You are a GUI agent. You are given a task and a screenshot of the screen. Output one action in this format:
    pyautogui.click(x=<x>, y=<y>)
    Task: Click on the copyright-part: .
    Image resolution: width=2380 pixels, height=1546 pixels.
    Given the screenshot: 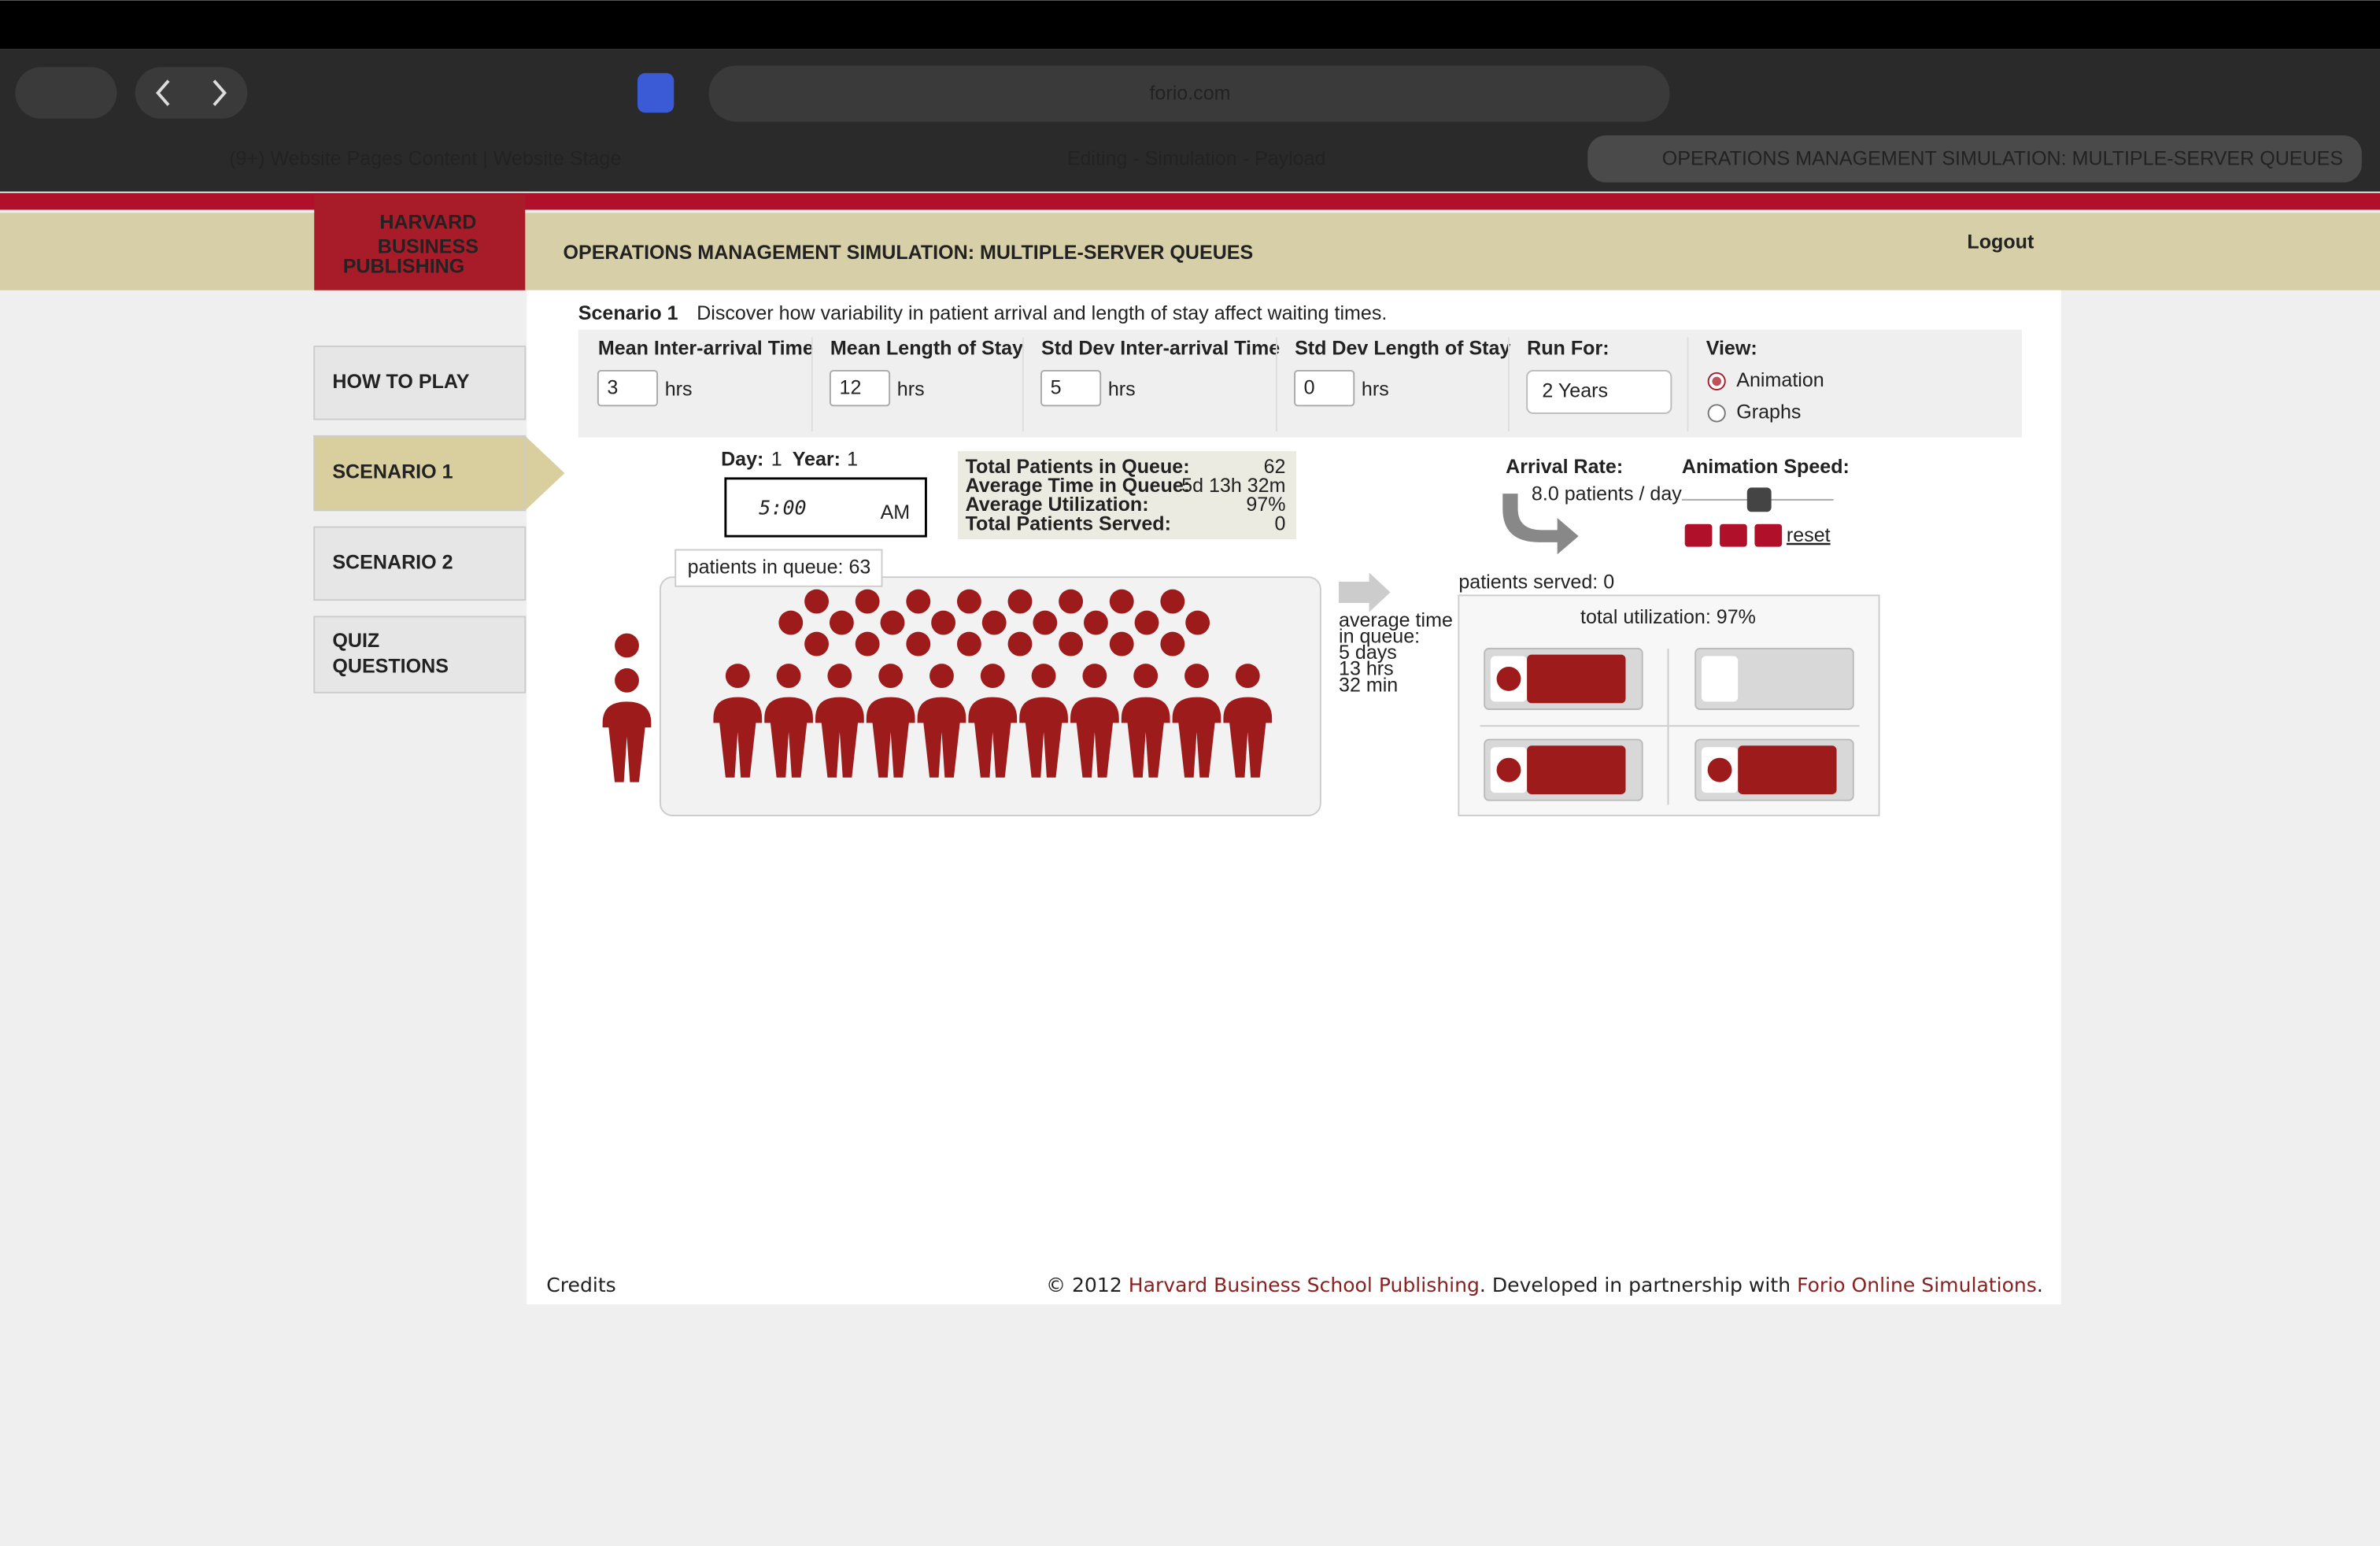 What is the action you would take?
    pyautogui.click(x=2040, y=1285)
    